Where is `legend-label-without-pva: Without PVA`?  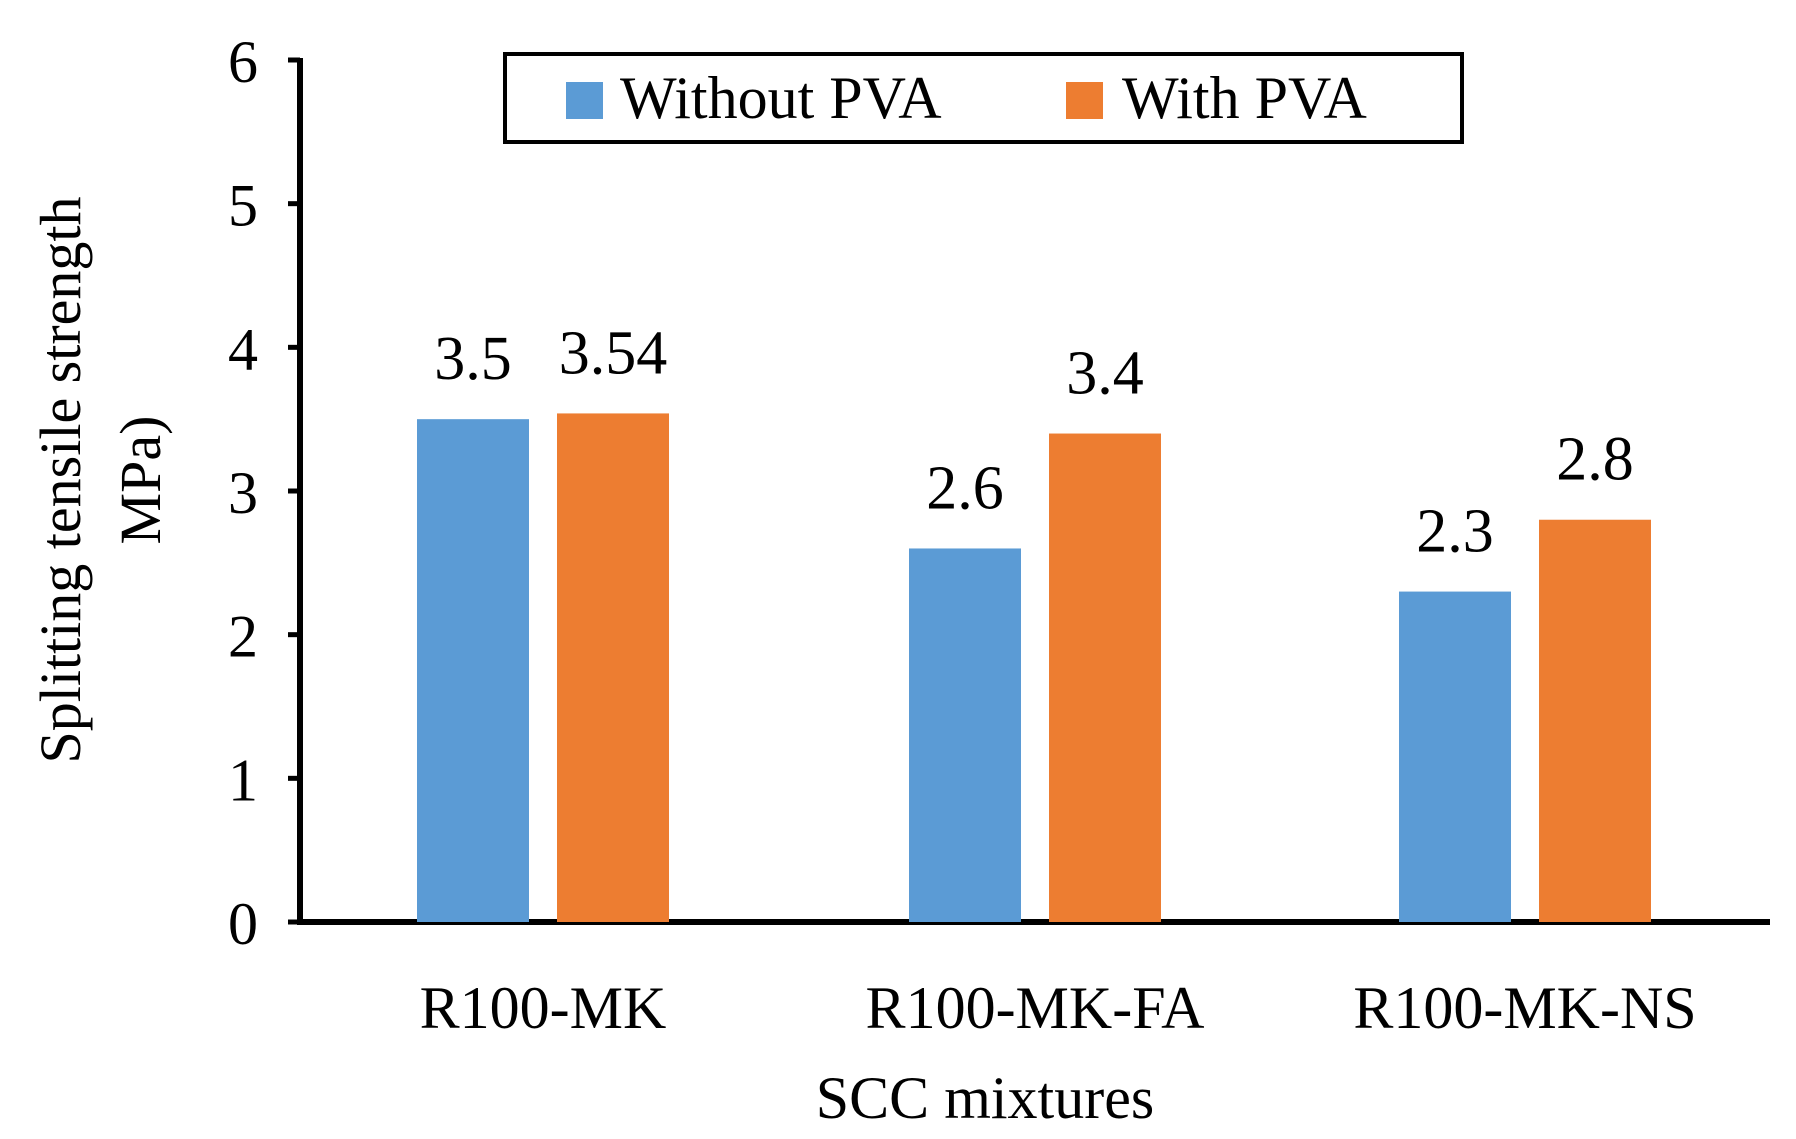 legend-label-without-pva: Without PVA is located at coordinates (781, 98).